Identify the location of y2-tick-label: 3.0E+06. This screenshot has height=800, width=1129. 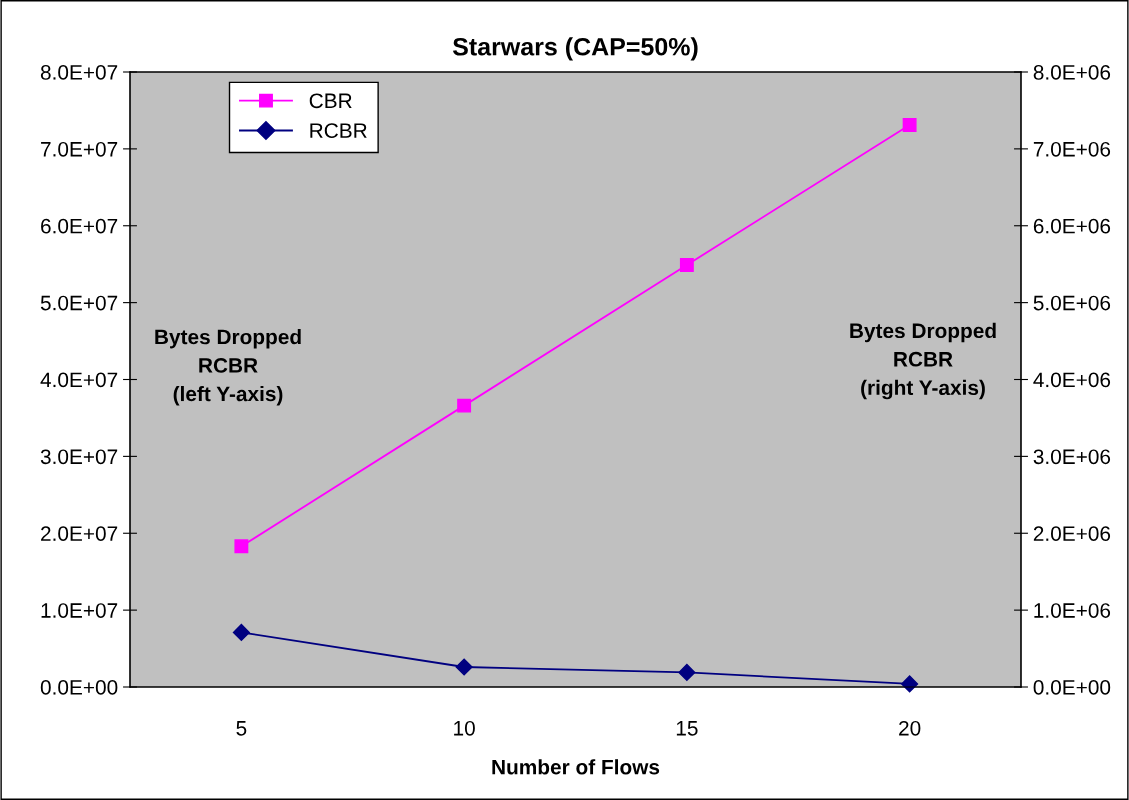
(1072, 457).